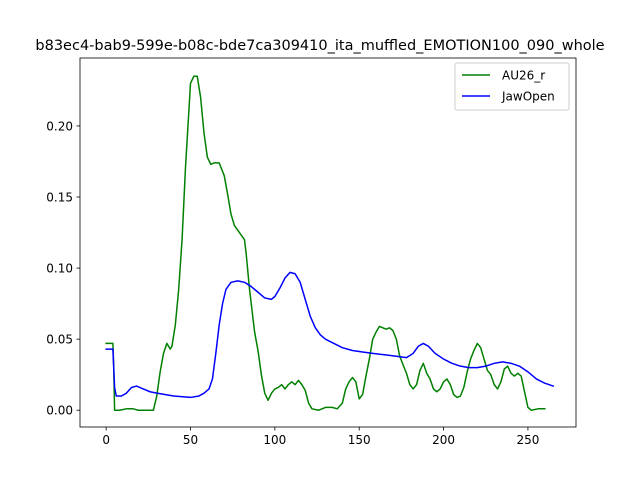  I want to click on y-tick-label: 0.20, so click(59, 126).